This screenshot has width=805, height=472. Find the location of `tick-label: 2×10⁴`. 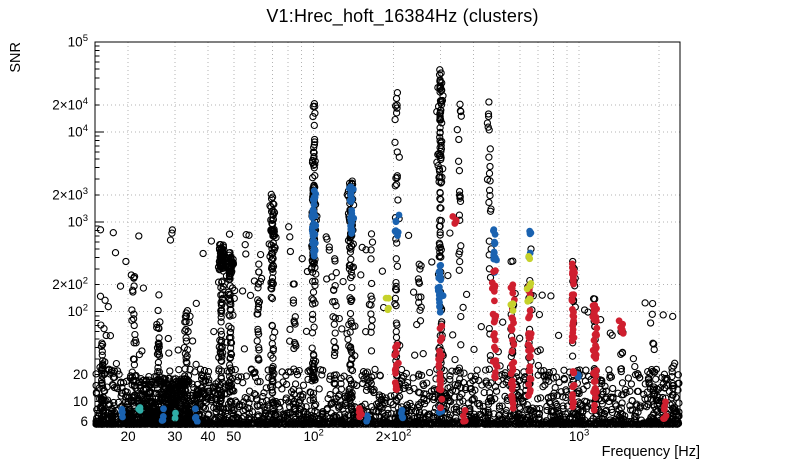

tick-label: 2×10⁴ is located at coordinates (70, 104).